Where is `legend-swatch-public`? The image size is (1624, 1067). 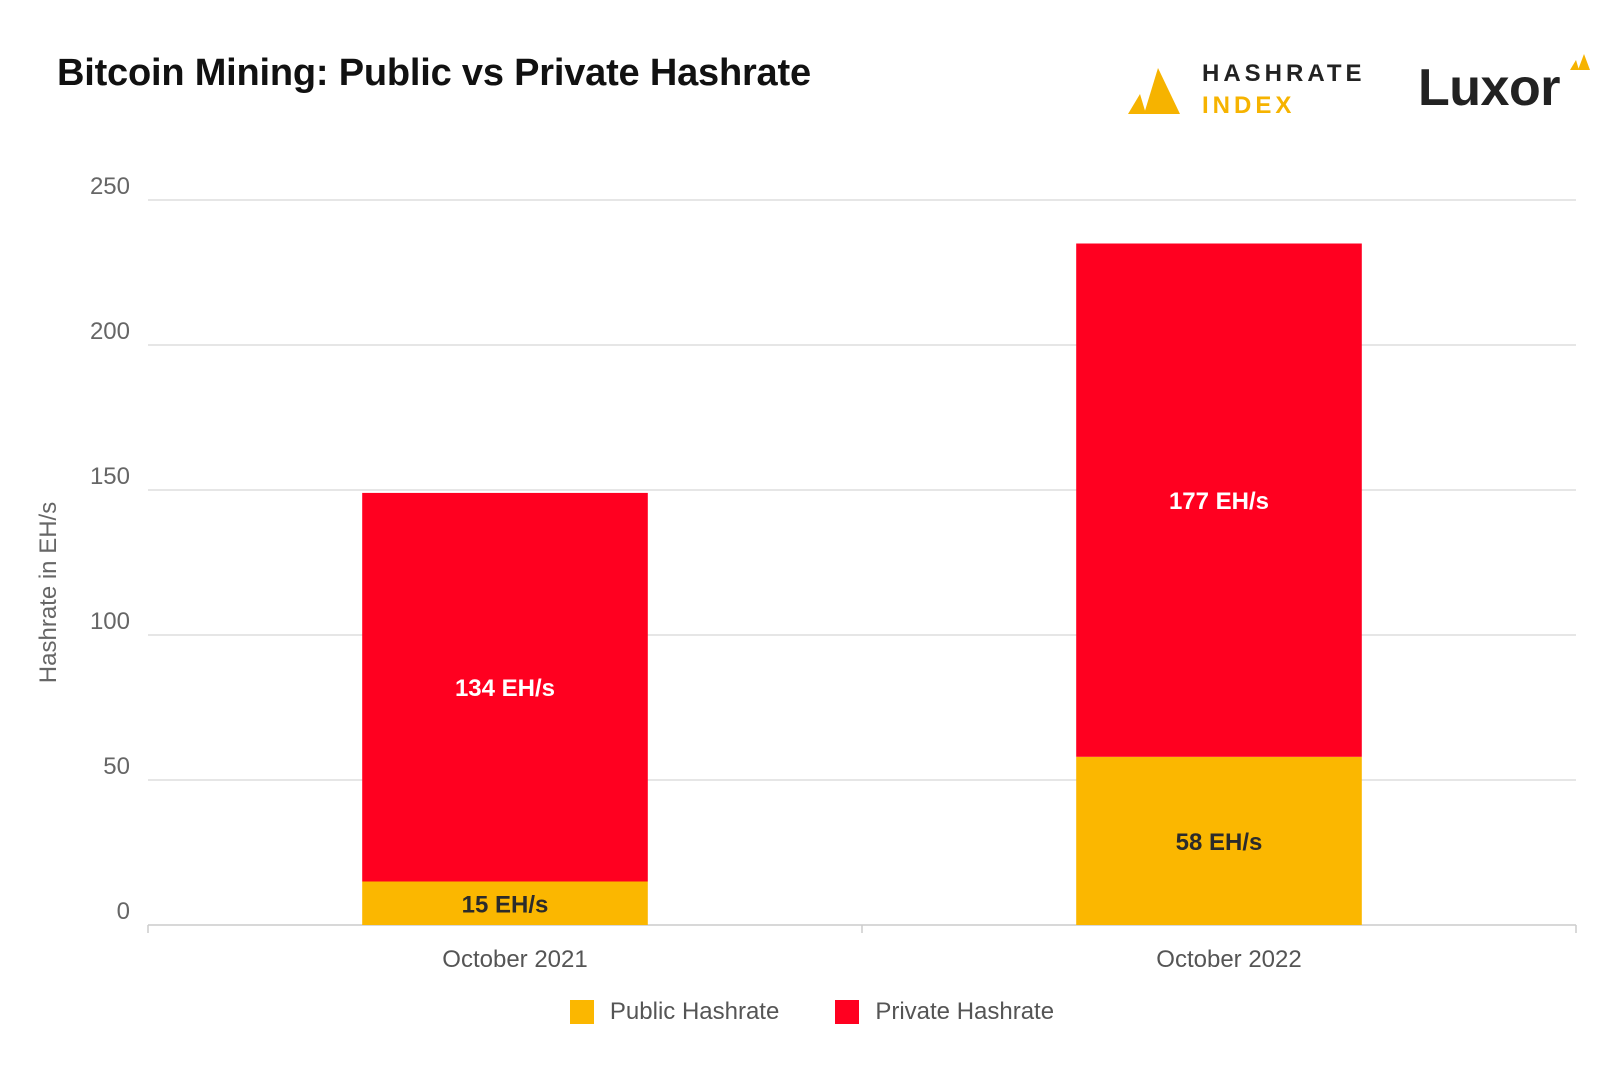
legend-swatch-public is located at coordinates (581, 1012).